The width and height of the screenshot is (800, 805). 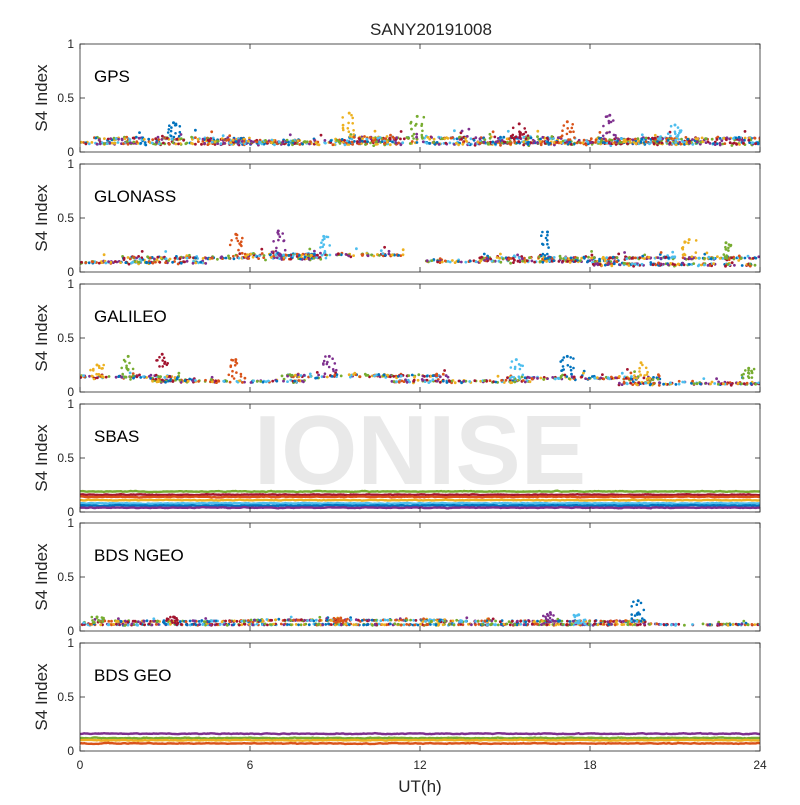 What do you see at coordinates (41, 98) in the screenshot?
I see `y-axis-label: S4 Index` at bounding box center [41, 98].